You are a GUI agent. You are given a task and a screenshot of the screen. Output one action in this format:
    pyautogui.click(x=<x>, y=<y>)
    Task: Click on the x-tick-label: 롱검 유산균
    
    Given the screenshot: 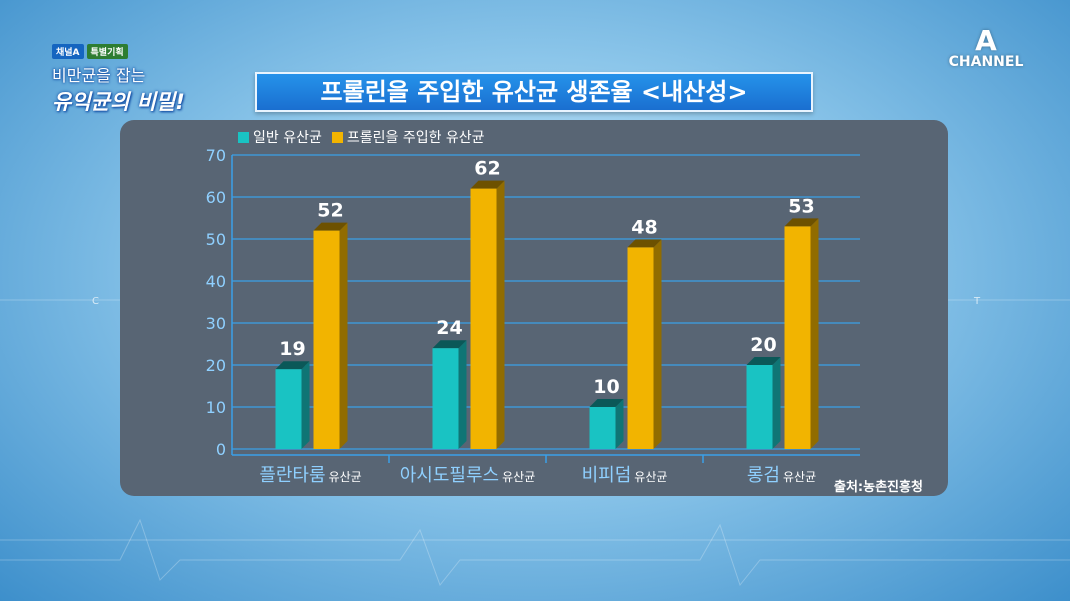 What is the action you would take?
    pyautogui.click(x=781, y=475)
    